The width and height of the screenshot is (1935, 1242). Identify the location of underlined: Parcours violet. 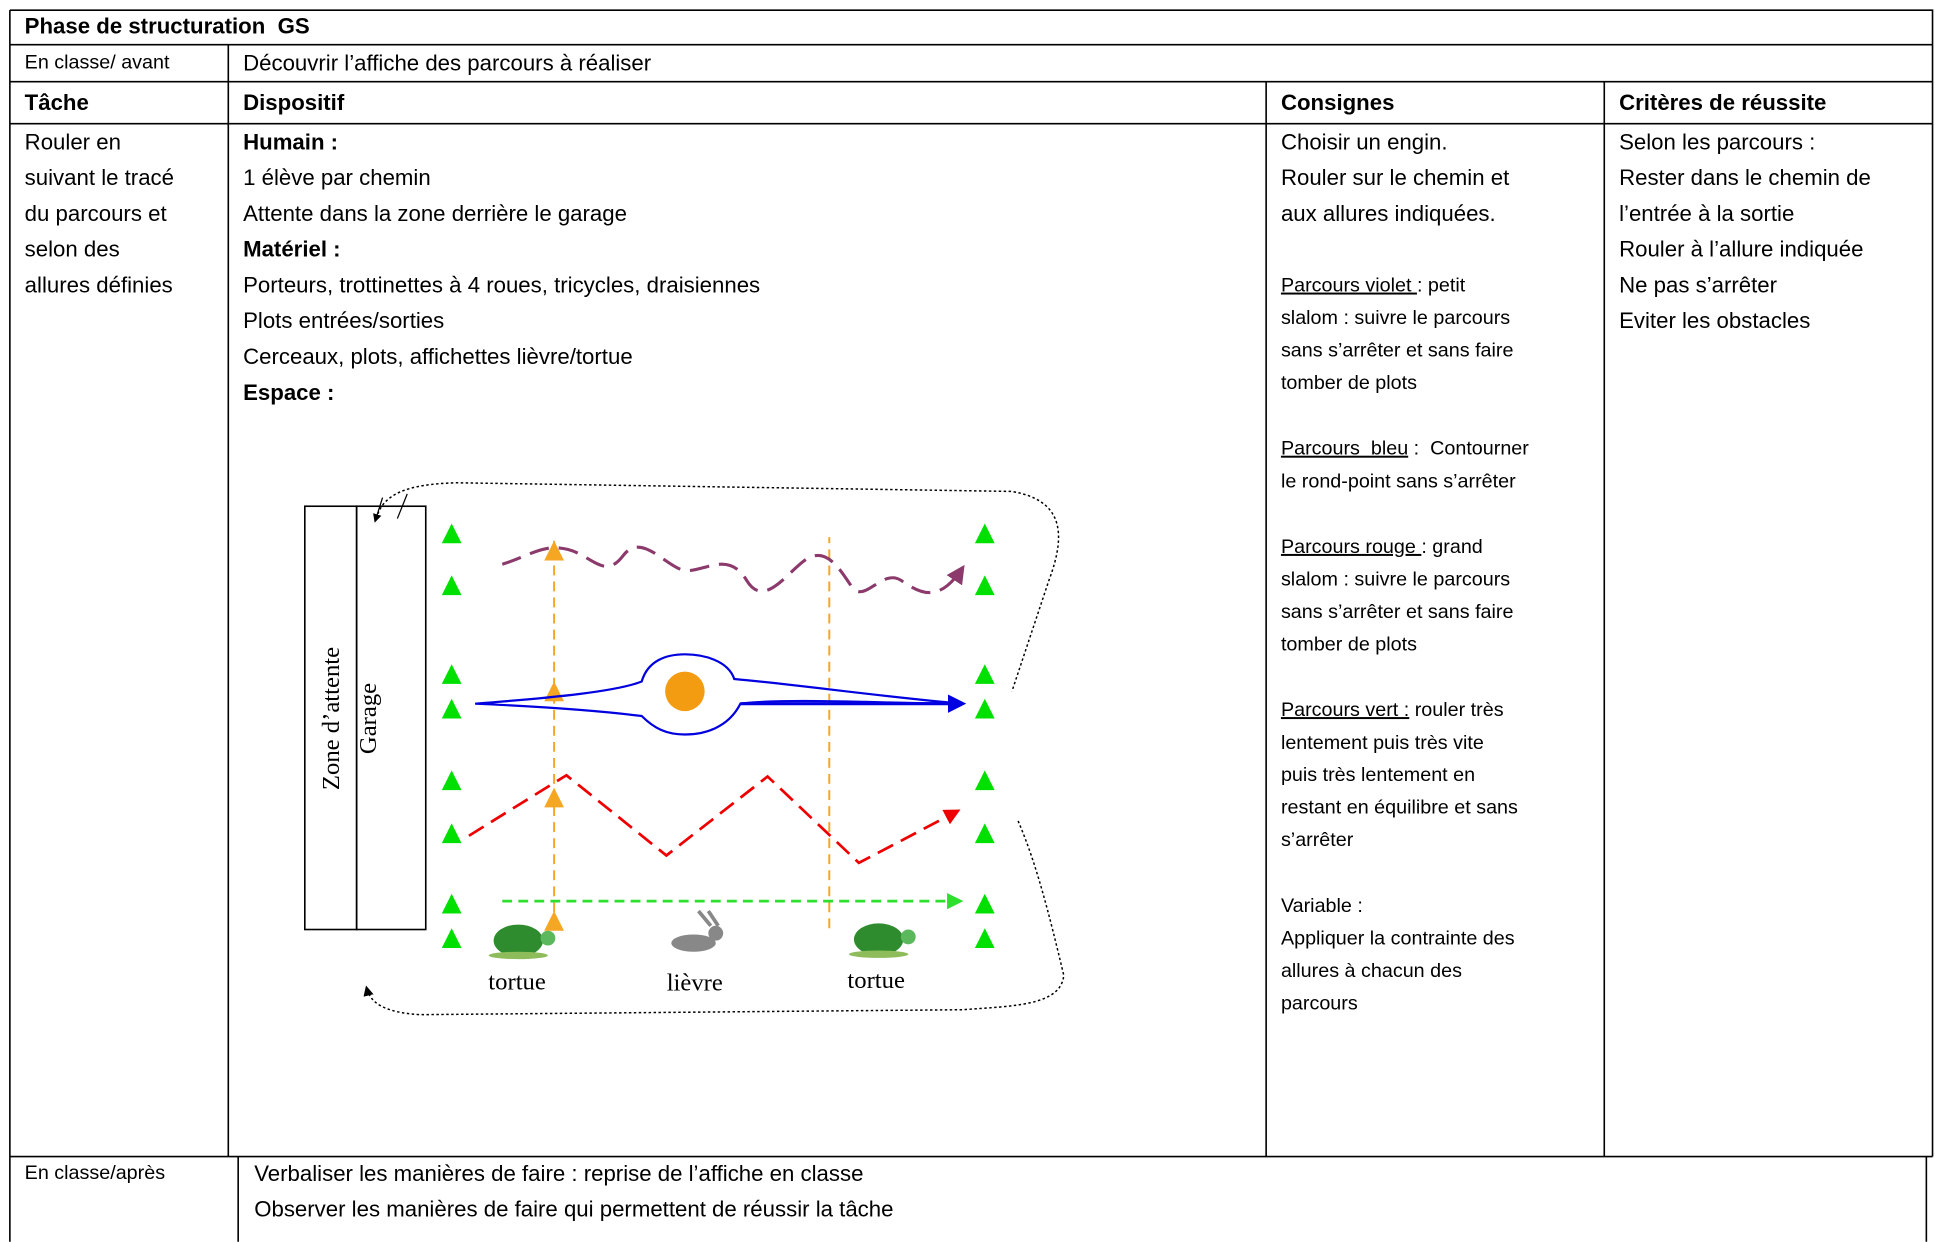
(1349, 286).